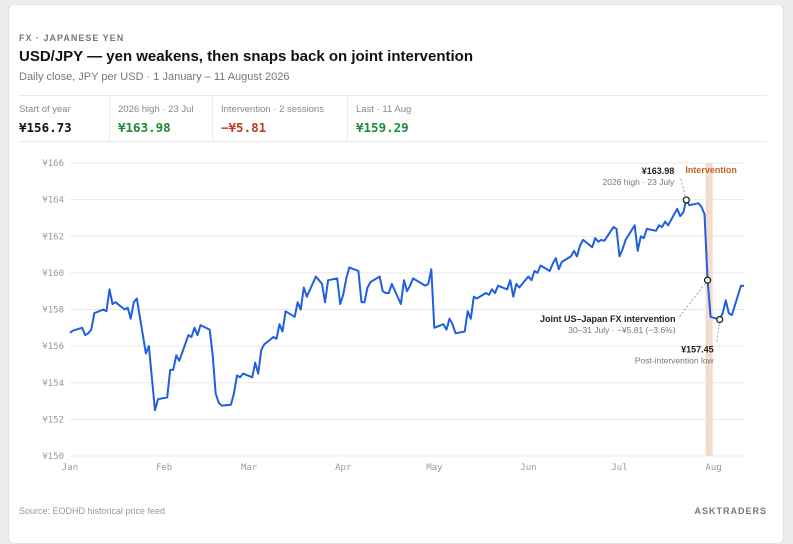  What do you see at coordinates (64, 118) in the screenshot?
I see `stat-start-of-year: Start of year ¥156.73` at bounding box center [64, 118].